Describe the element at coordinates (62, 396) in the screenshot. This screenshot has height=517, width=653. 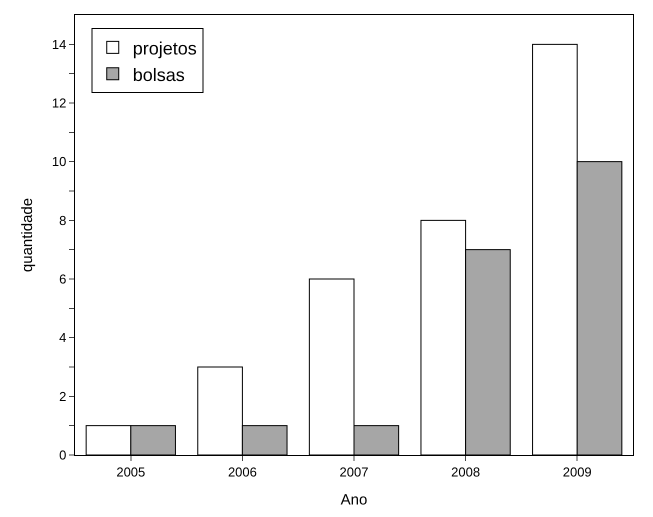
I see `y-tick-label: 2` at that location.